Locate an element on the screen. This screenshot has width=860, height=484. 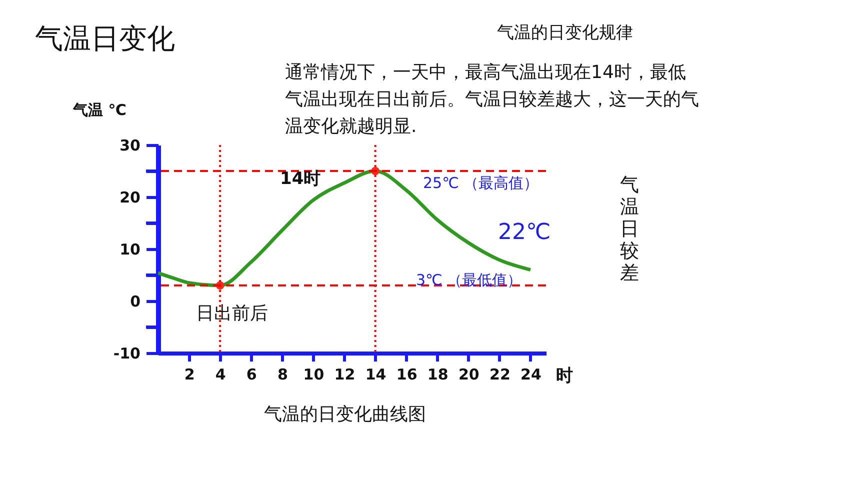
x-tick-label: 4 is located at coordinates (220, 375).